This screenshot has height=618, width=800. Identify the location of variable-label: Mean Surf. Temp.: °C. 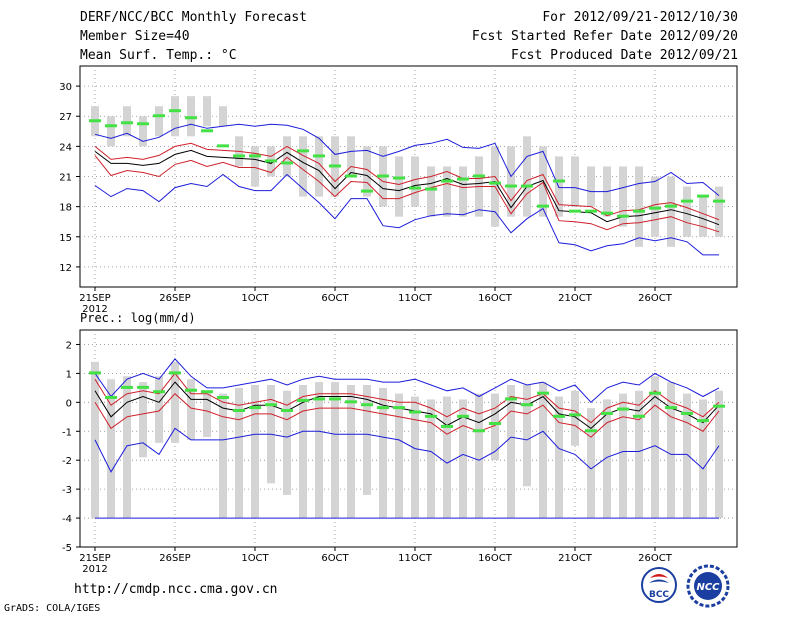
(158, 55).